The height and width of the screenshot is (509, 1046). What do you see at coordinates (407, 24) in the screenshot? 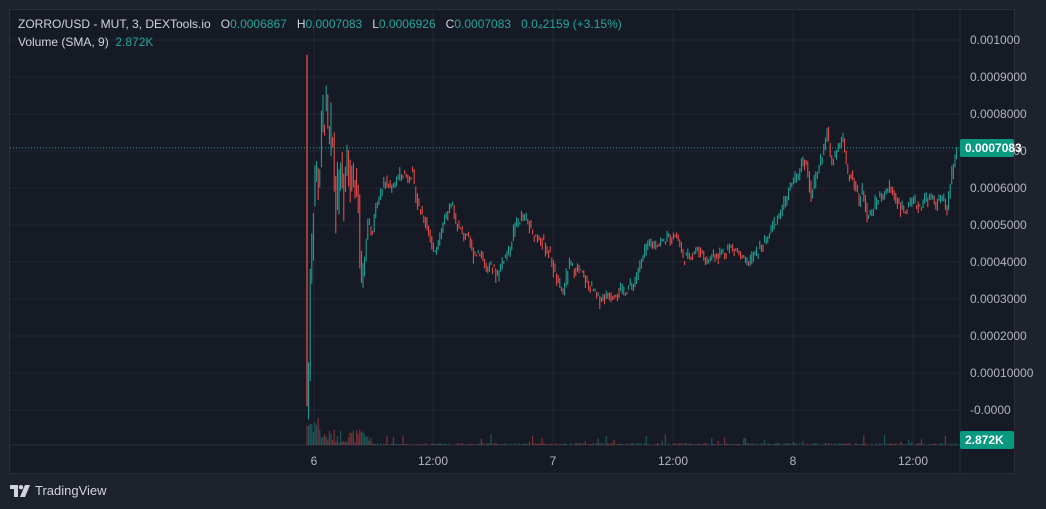
I see `low-value: 0.0006926` at bounding box center [407, 24].